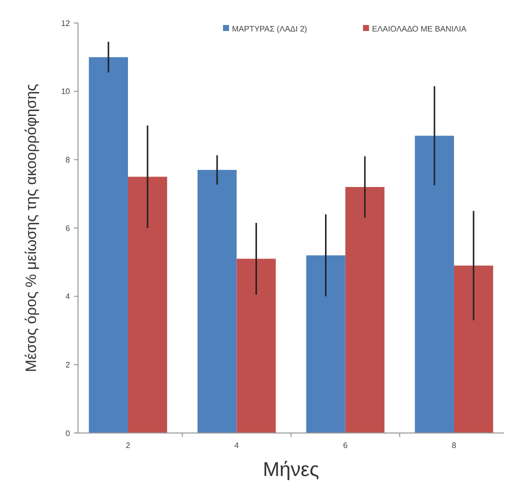 The image size is (517, 487). Describe the element at coordinates (454, 445) in the screenshot. I see `x-tick-label: 8` at that location.